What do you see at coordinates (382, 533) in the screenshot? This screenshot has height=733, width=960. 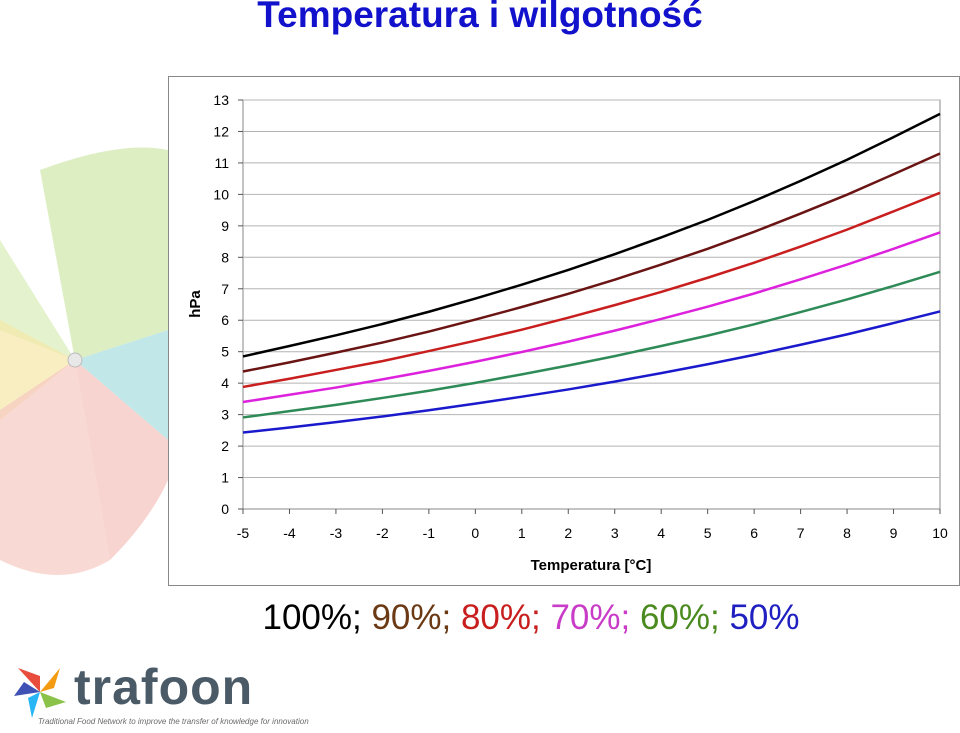 I see `x-tick-label: -2` at bounding box center [382, 533].